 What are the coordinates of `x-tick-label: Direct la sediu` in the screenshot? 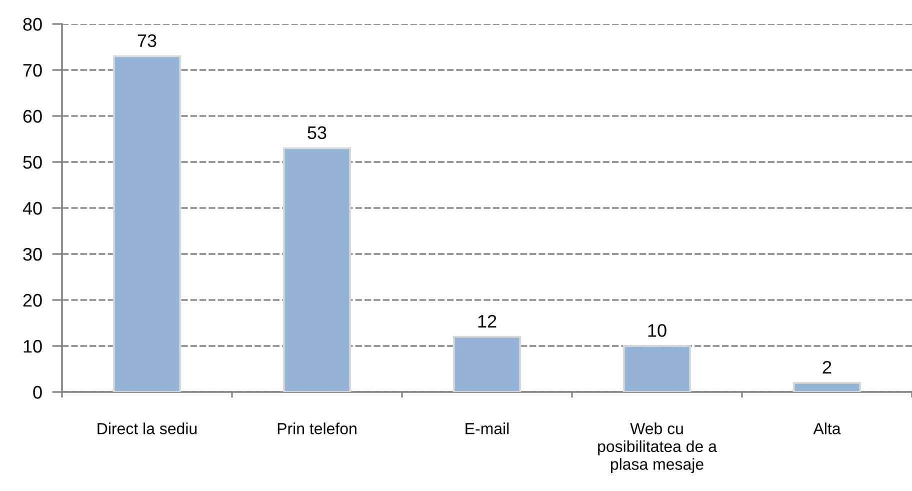 It's located at (147, 428).